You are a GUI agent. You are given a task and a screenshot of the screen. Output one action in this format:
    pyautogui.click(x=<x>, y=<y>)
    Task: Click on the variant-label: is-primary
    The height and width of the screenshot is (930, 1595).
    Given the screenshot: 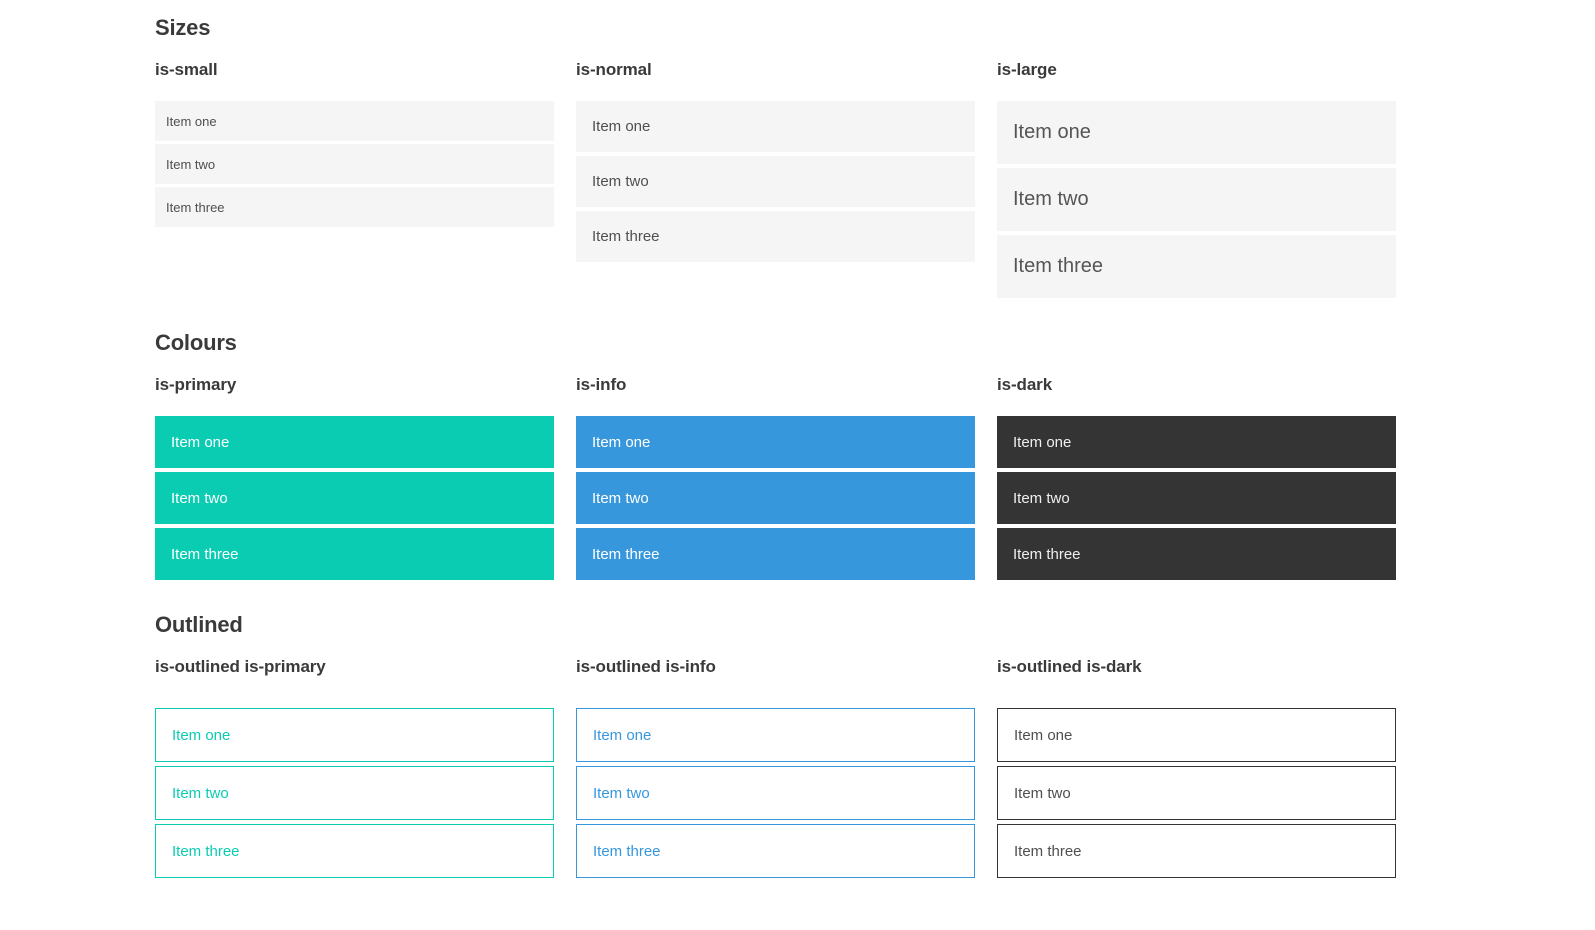 What is the action you would take?
    pyautogui.click(x=196, y=384)
    